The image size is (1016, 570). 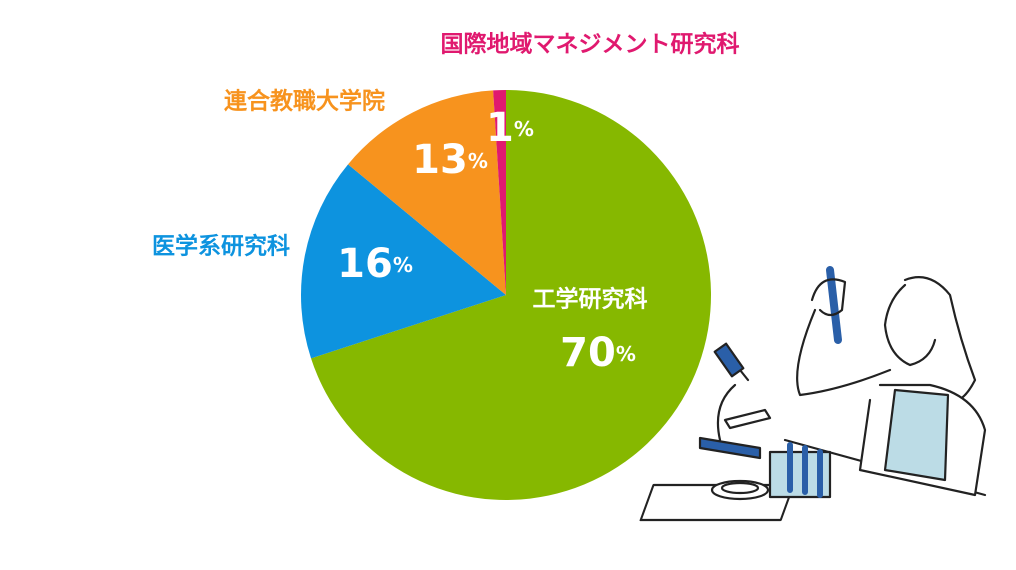 I want to click on value-label: 13%, so click(x=450, y=160).